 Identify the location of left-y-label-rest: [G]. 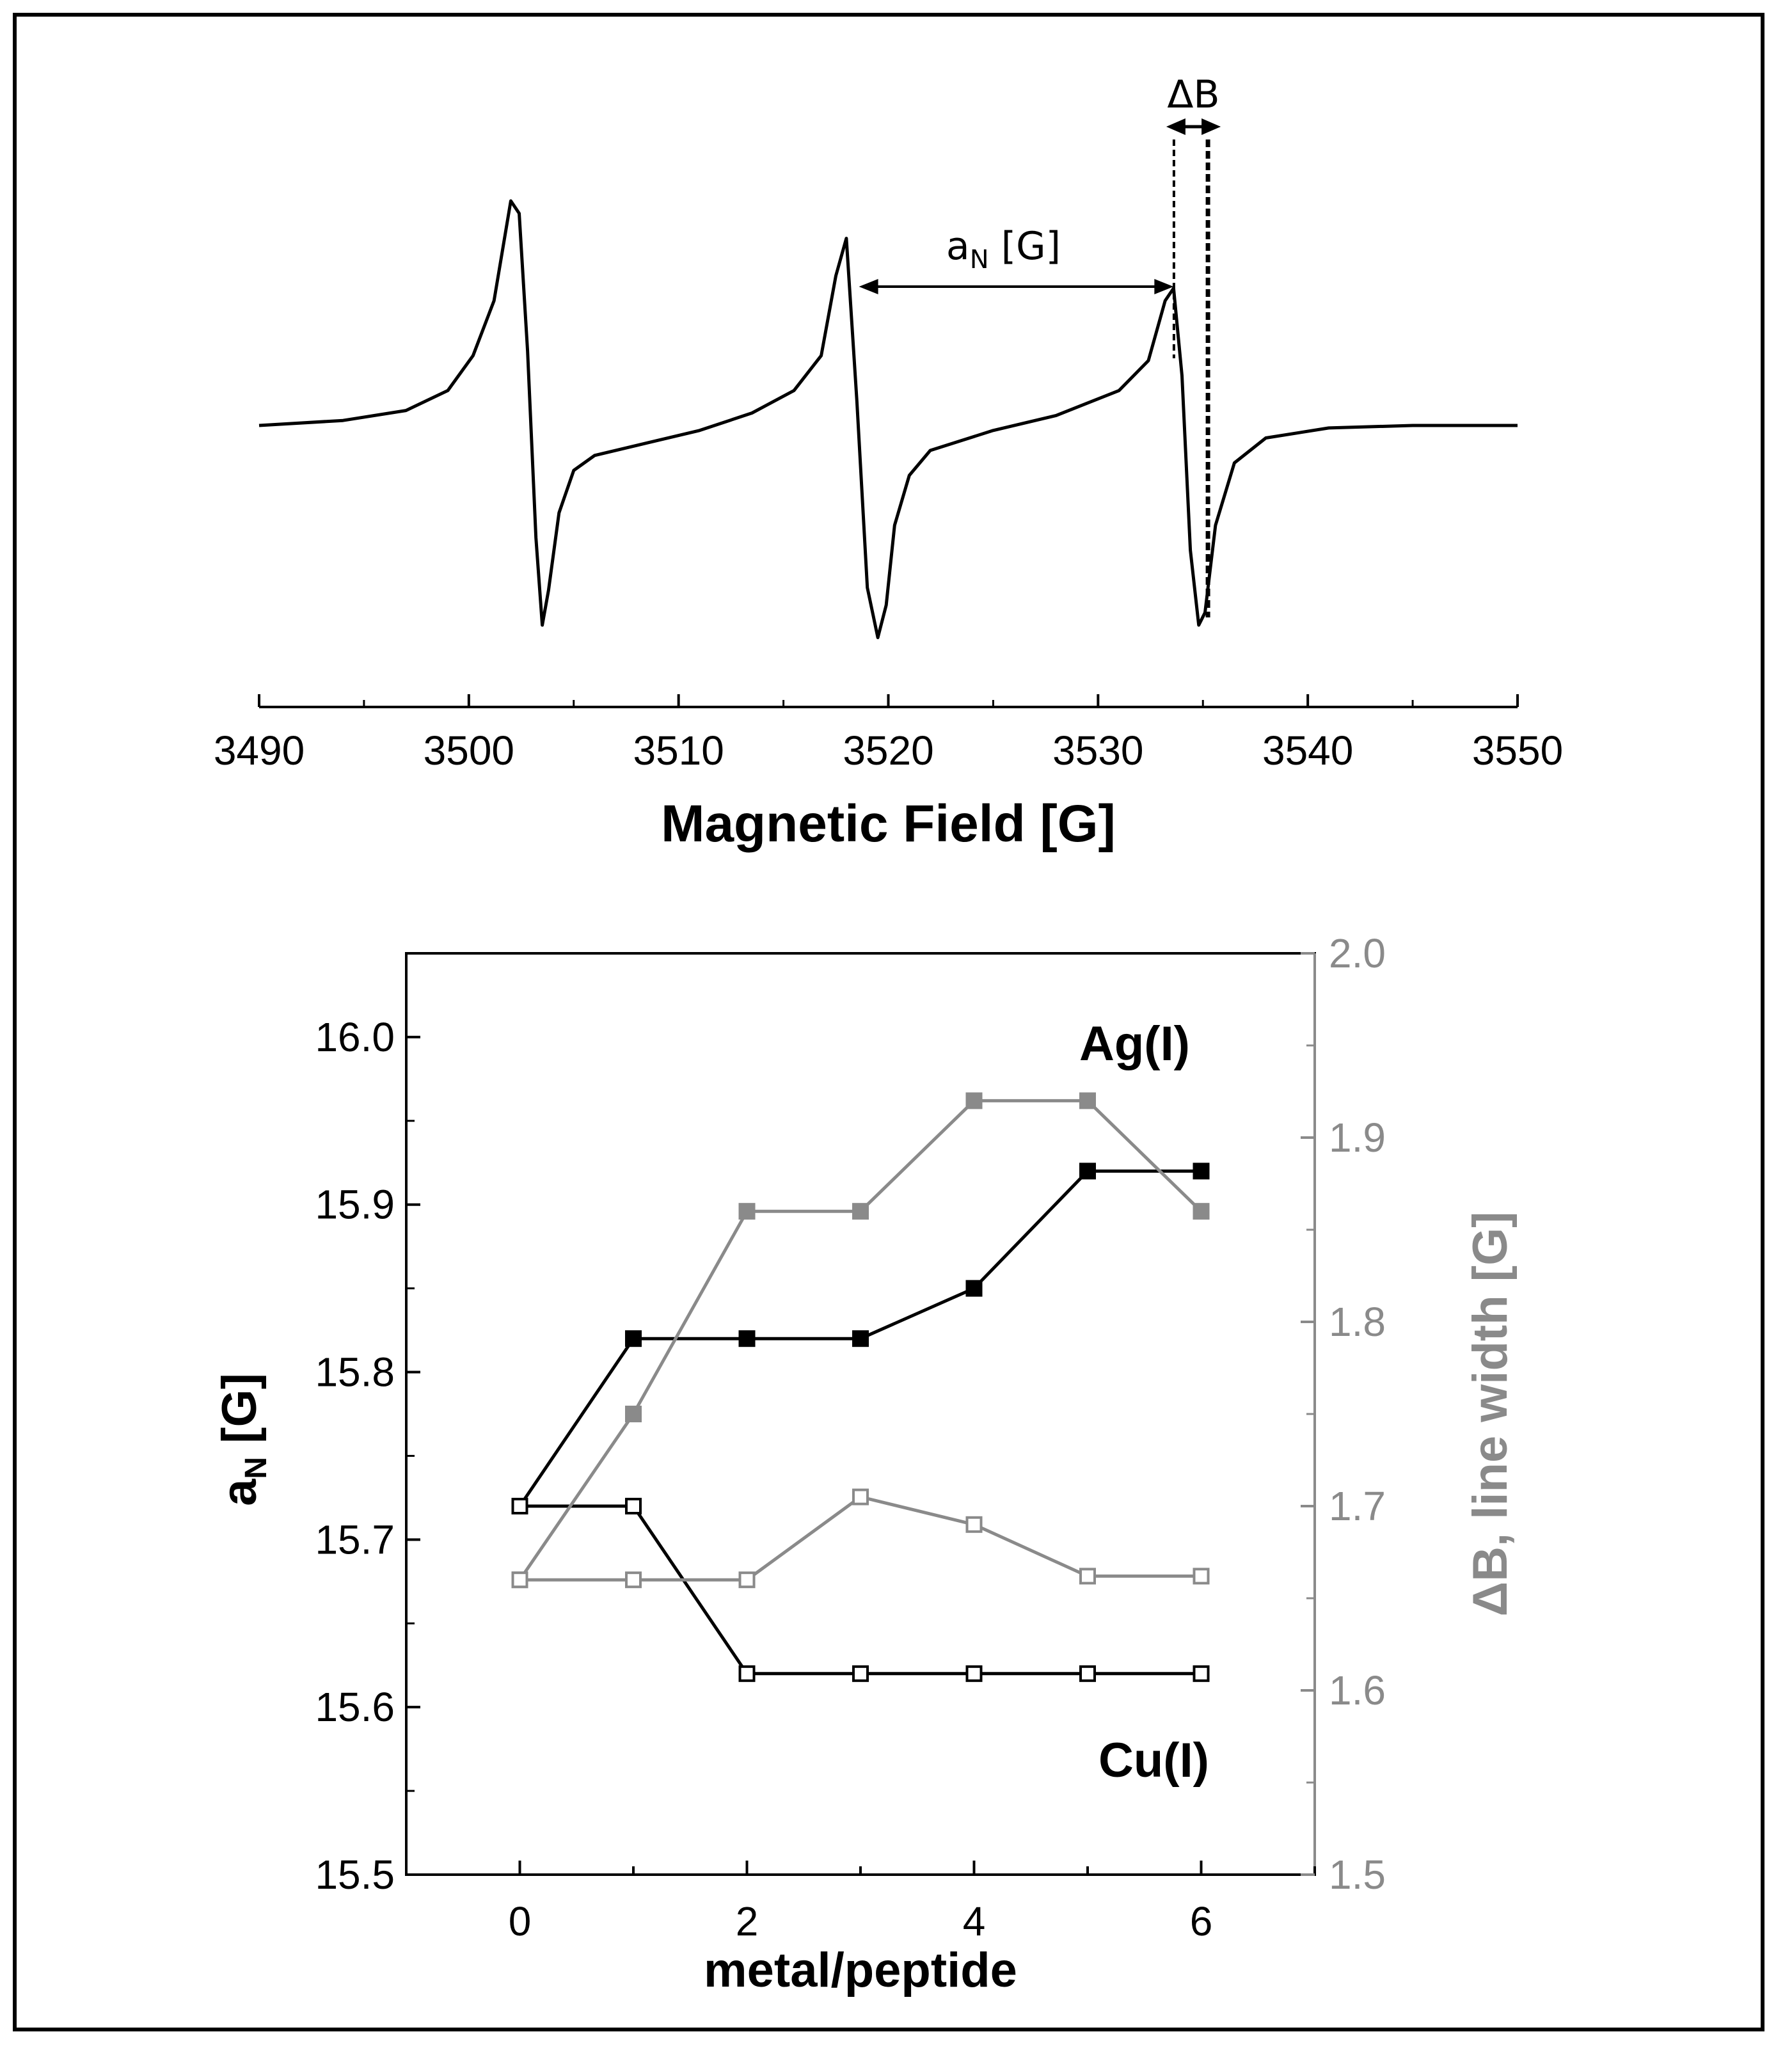
(239, 1415).